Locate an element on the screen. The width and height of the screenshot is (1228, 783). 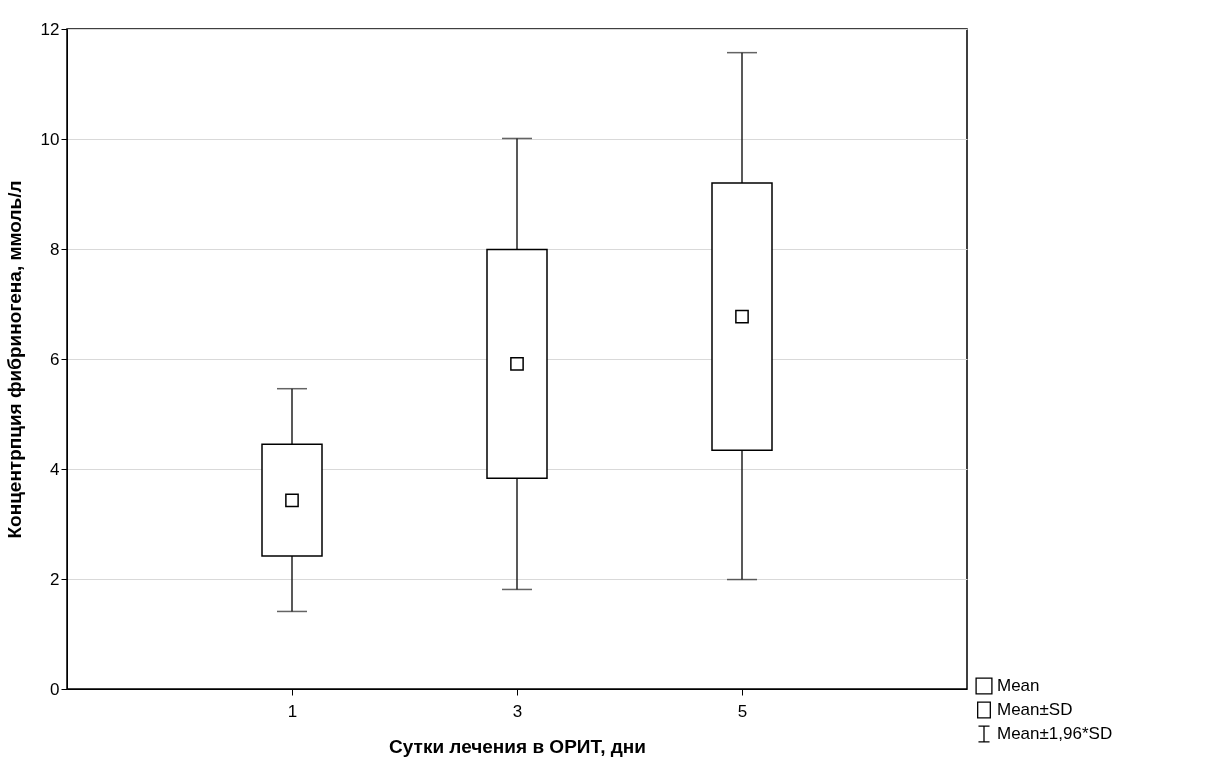
y-tick-label: 6 is located at coordinates (55, 359).